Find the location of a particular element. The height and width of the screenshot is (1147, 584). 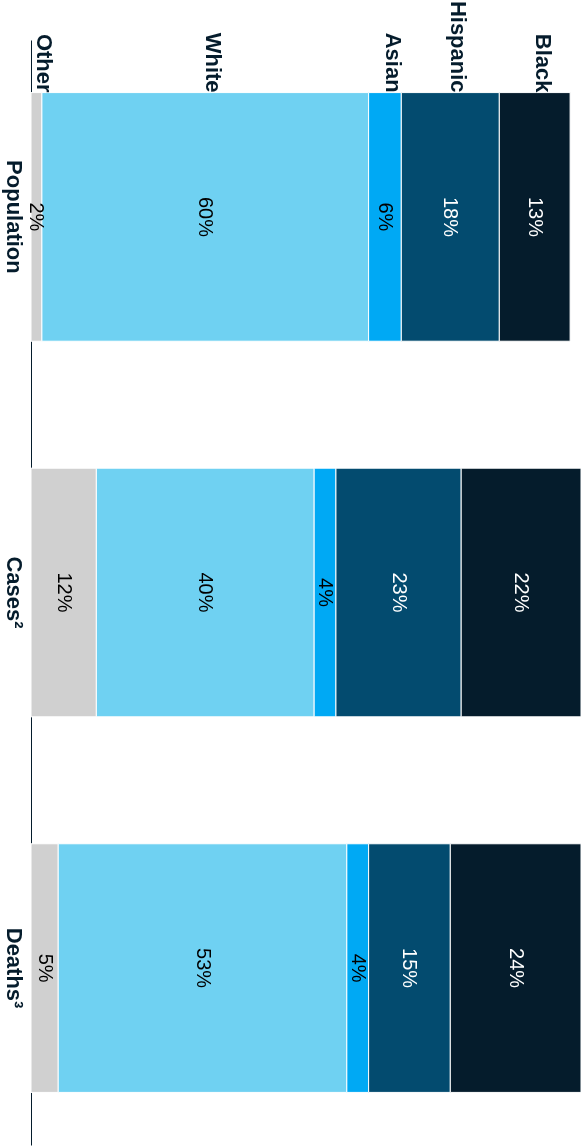

text: Other is located at coordinates (45, 63).